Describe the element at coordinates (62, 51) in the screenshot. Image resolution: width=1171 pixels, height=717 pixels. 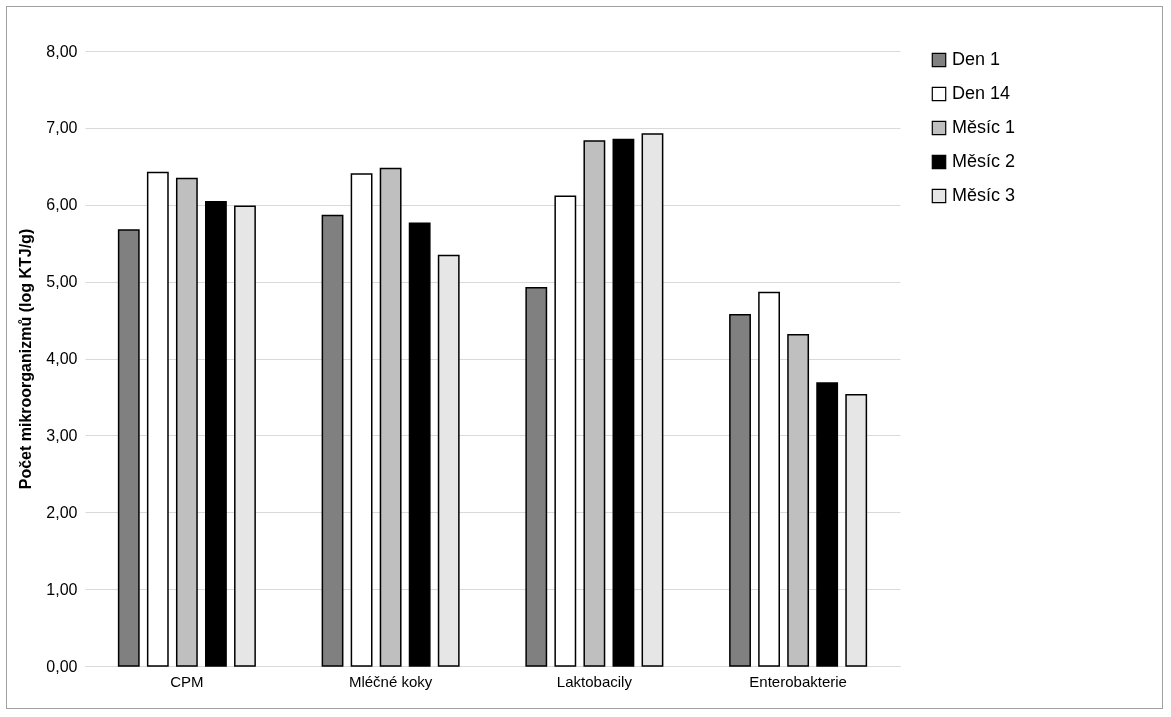
I see `y-tick-label: 8,00` at that location.